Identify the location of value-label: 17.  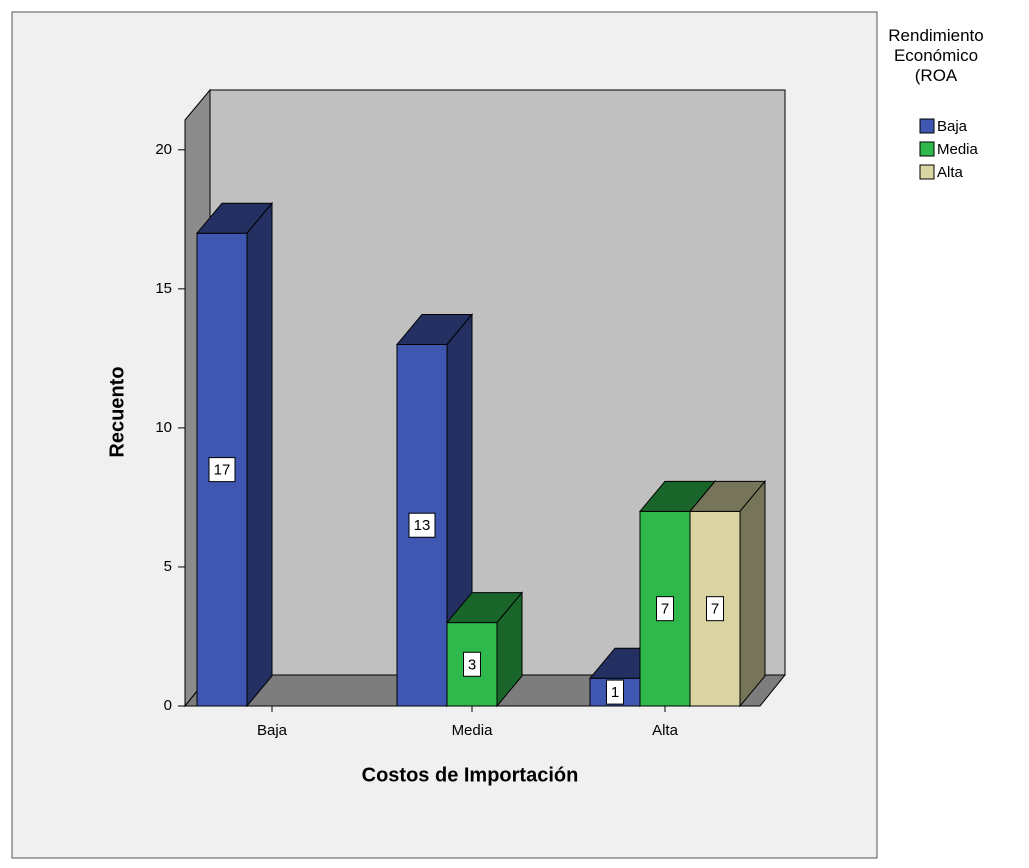
(222, 470).